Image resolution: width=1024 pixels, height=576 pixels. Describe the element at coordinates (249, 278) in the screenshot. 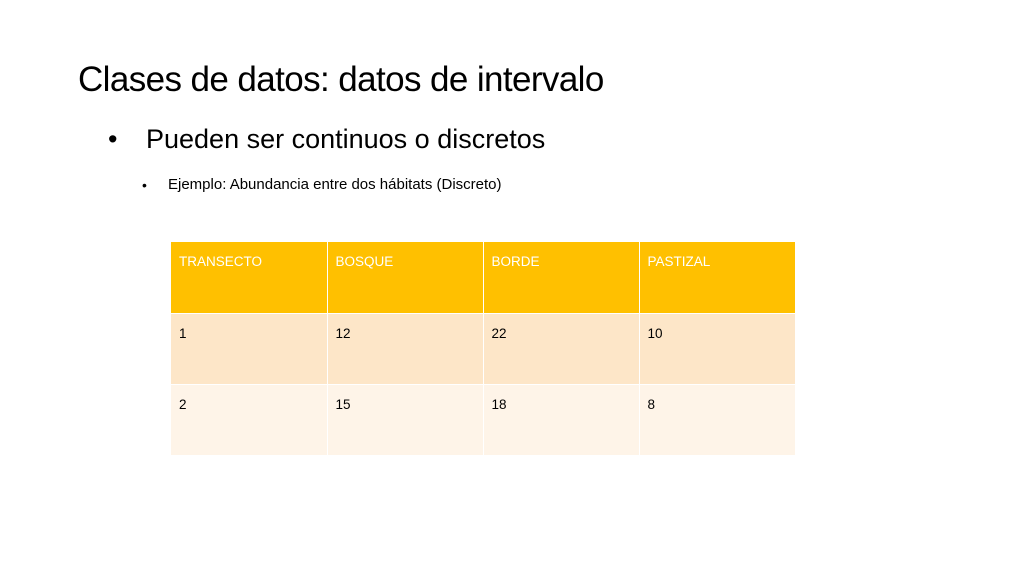

I see `header-cell-transecto: TRANSECTO` at that location.